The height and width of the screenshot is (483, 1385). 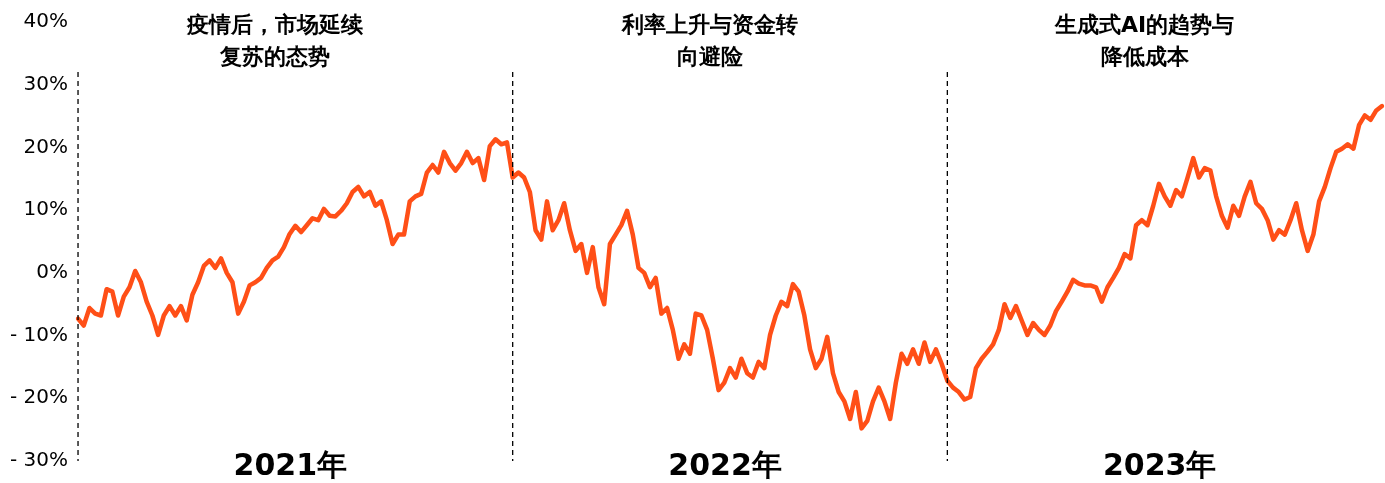 What do you see at coordinates (39, 333) in the screenshot?
I see `y-tick-label: - 10%` at bounding box center [39, 333].